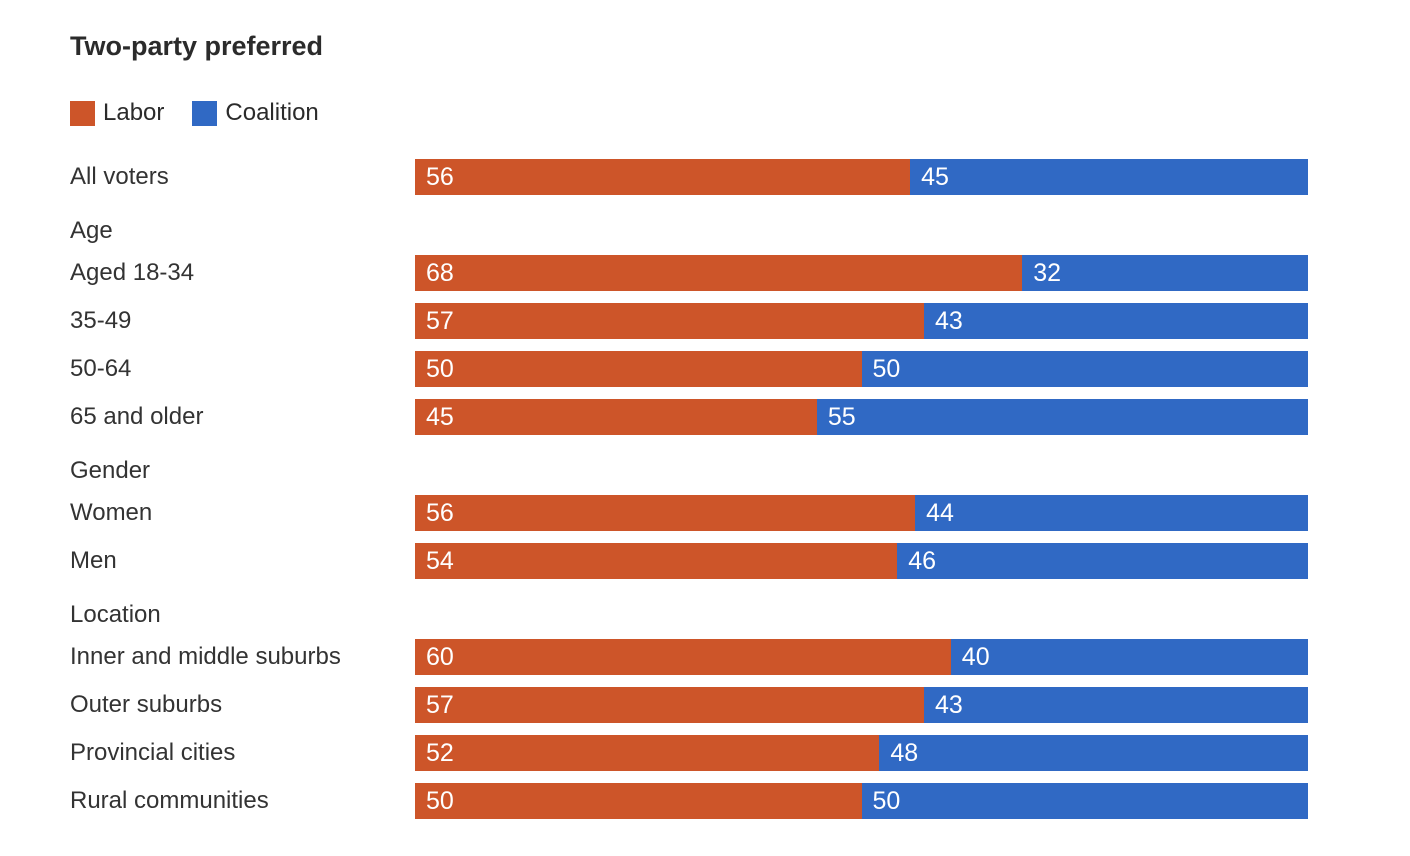 Image resolution: width=1410 pixels, height=856 pixels. I want to click on row-label: Outer suburbs, so click(146, 705).